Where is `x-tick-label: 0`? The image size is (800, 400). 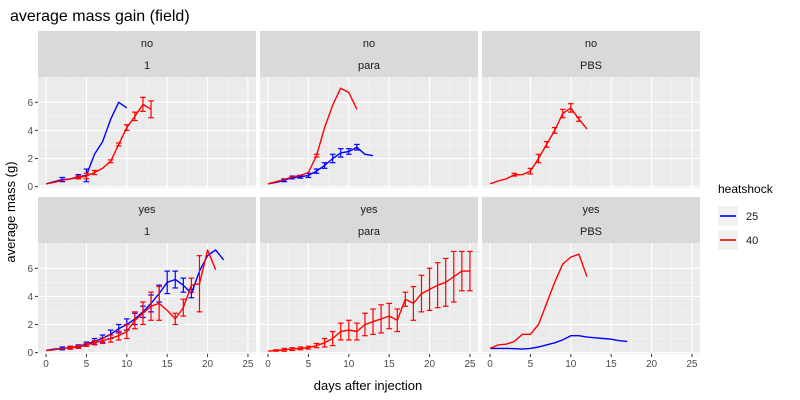
x-tick-label: 0 is located at coordinates (268, 364).